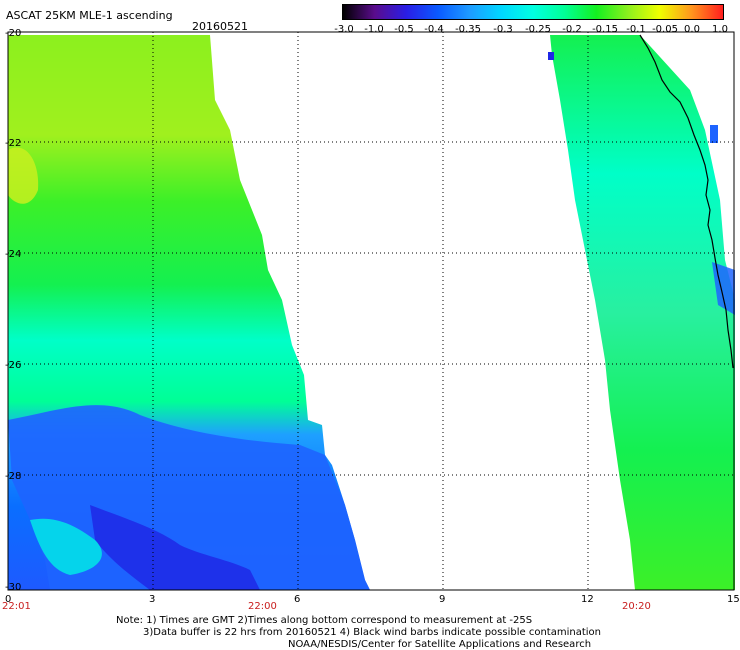  I want to click on lat-label: -26, so click(13, 365).